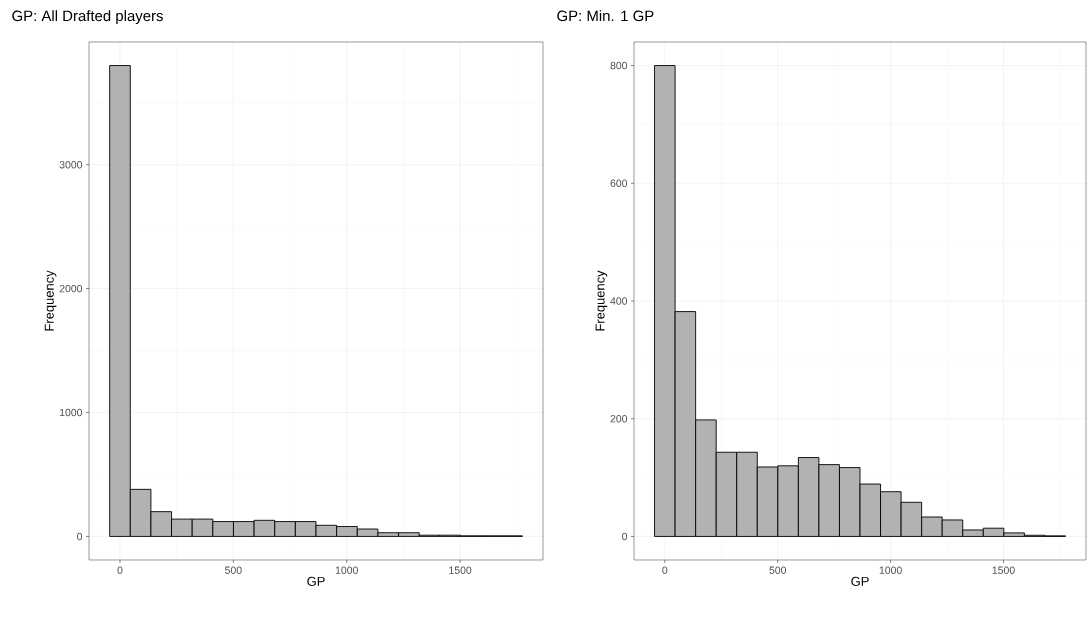  Describe the element at coordinates (71, 412) in the screenshot. I see `y-tick-label: 1000` at that location.